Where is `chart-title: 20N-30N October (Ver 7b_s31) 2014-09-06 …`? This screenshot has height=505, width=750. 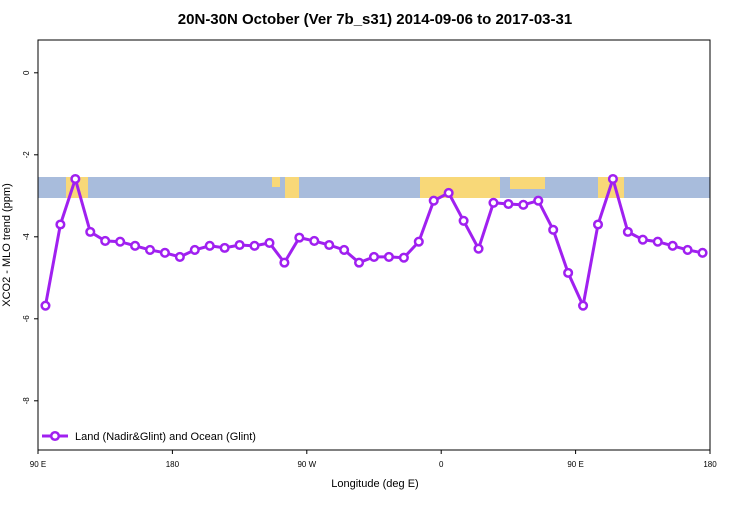
chart-title: 20N-30N October (Ver 7b_s31) 2014-09-06 … is located at coordinates (375, 19).